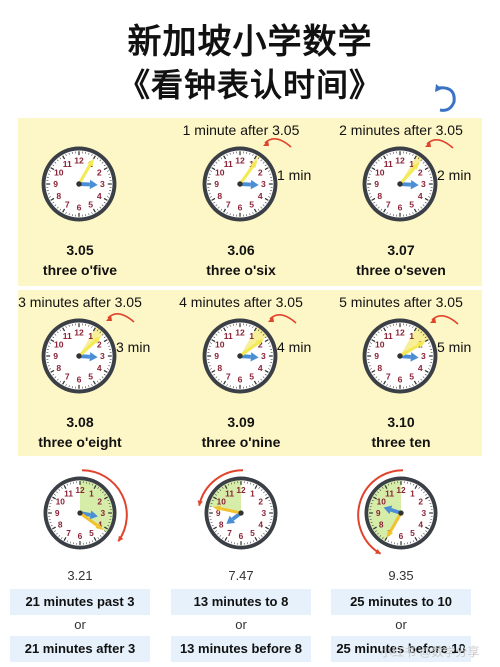 The width and height of the screenshot is (500, 667). What do you see at coordinates (80, 250) in the screenshot?
I see `digital-time: 3.05` at bounding box center [80, 250].